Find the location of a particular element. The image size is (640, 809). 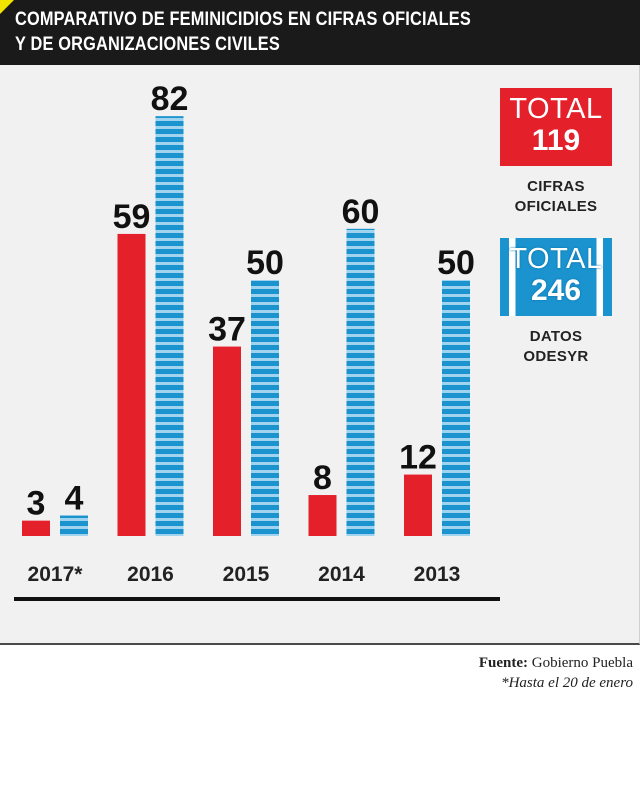

legend-odesyr-label: DATOS ODESYR is located at coordinates (556, 347).